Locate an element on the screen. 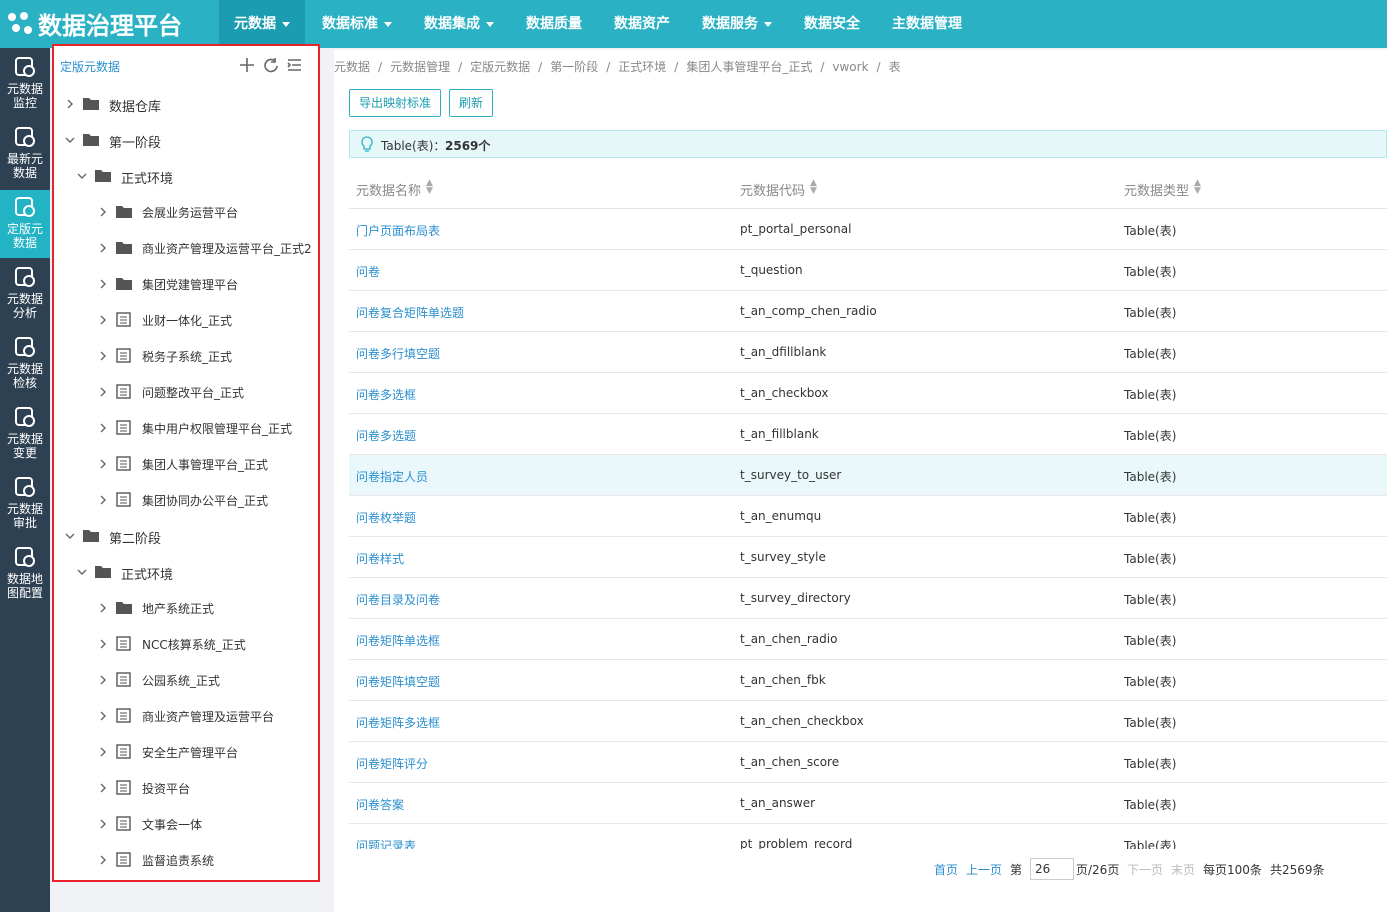 This screenshot has width=1387, height=912. tree-node: 问题整改平台_正式 is located at coordinates (186, 392).